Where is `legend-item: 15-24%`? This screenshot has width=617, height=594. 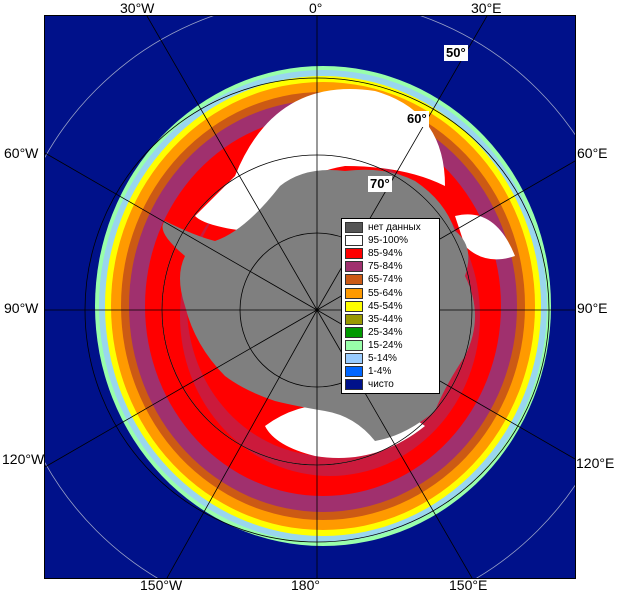 legend-item: 15-24% is located at coordinates (391, 345).